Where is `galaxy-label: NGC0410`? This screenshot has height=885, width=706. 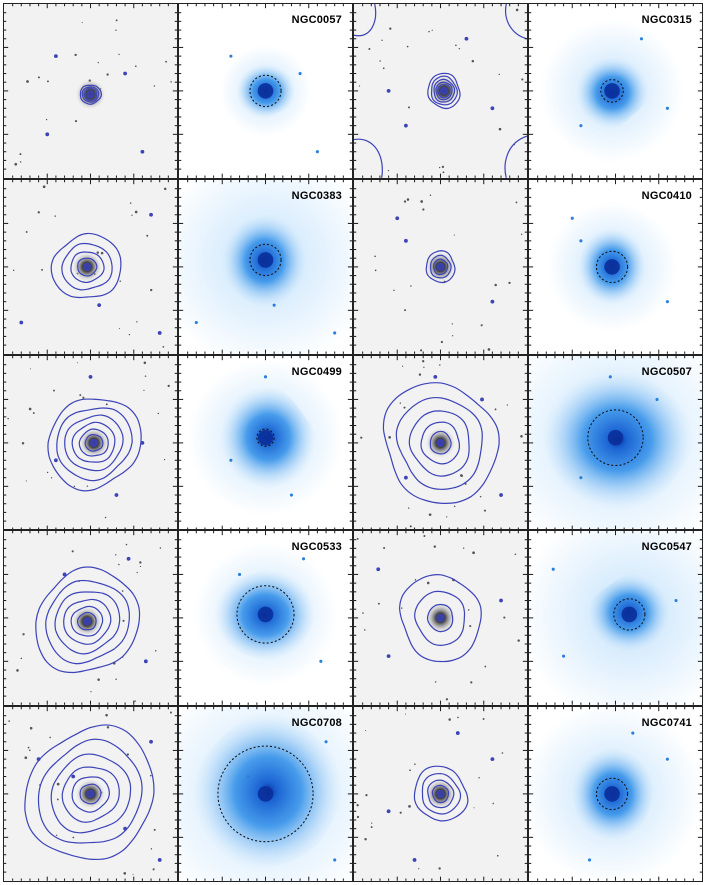 galaxy-label: NGC0410 is located at coordinates (666, 195).